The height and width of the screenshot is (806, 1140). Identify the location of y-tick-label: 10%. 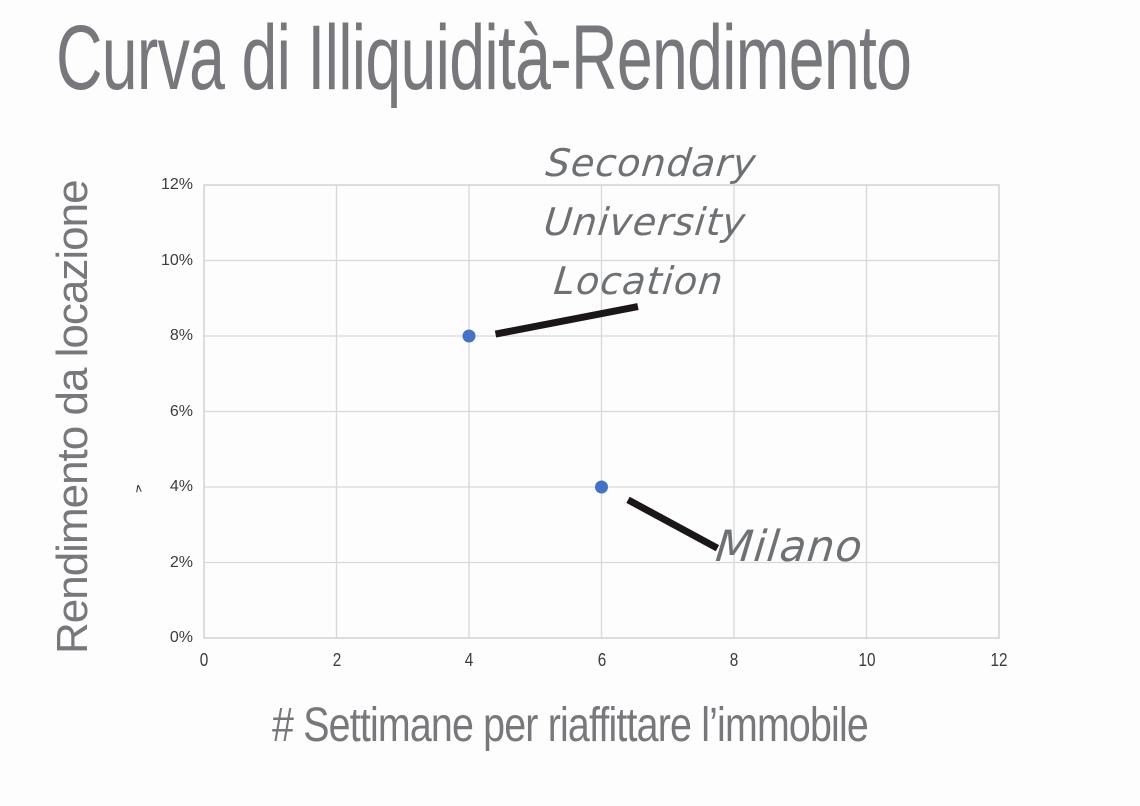
(176, 260).